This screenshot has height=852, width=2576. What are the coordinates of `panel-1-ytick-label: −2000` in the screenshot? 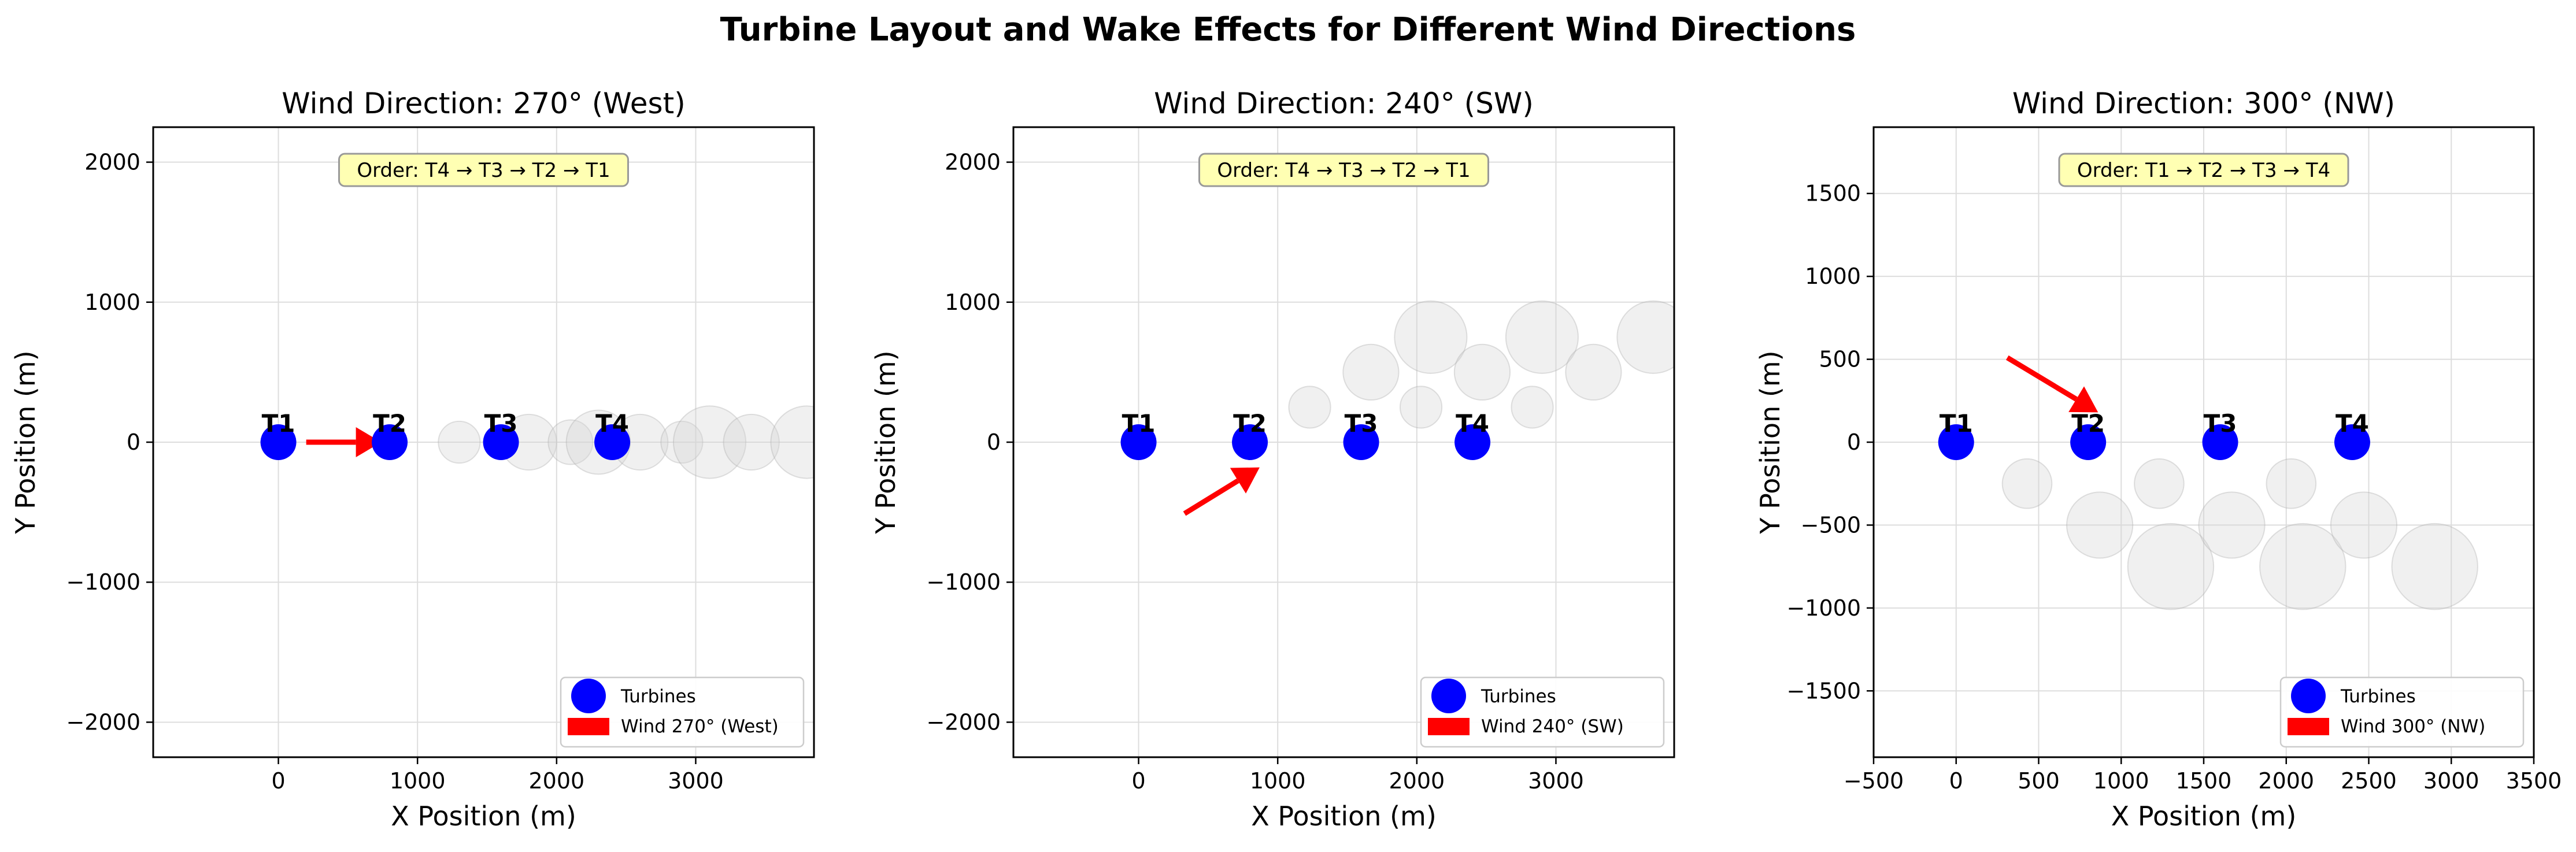 It's located at (103, 722).